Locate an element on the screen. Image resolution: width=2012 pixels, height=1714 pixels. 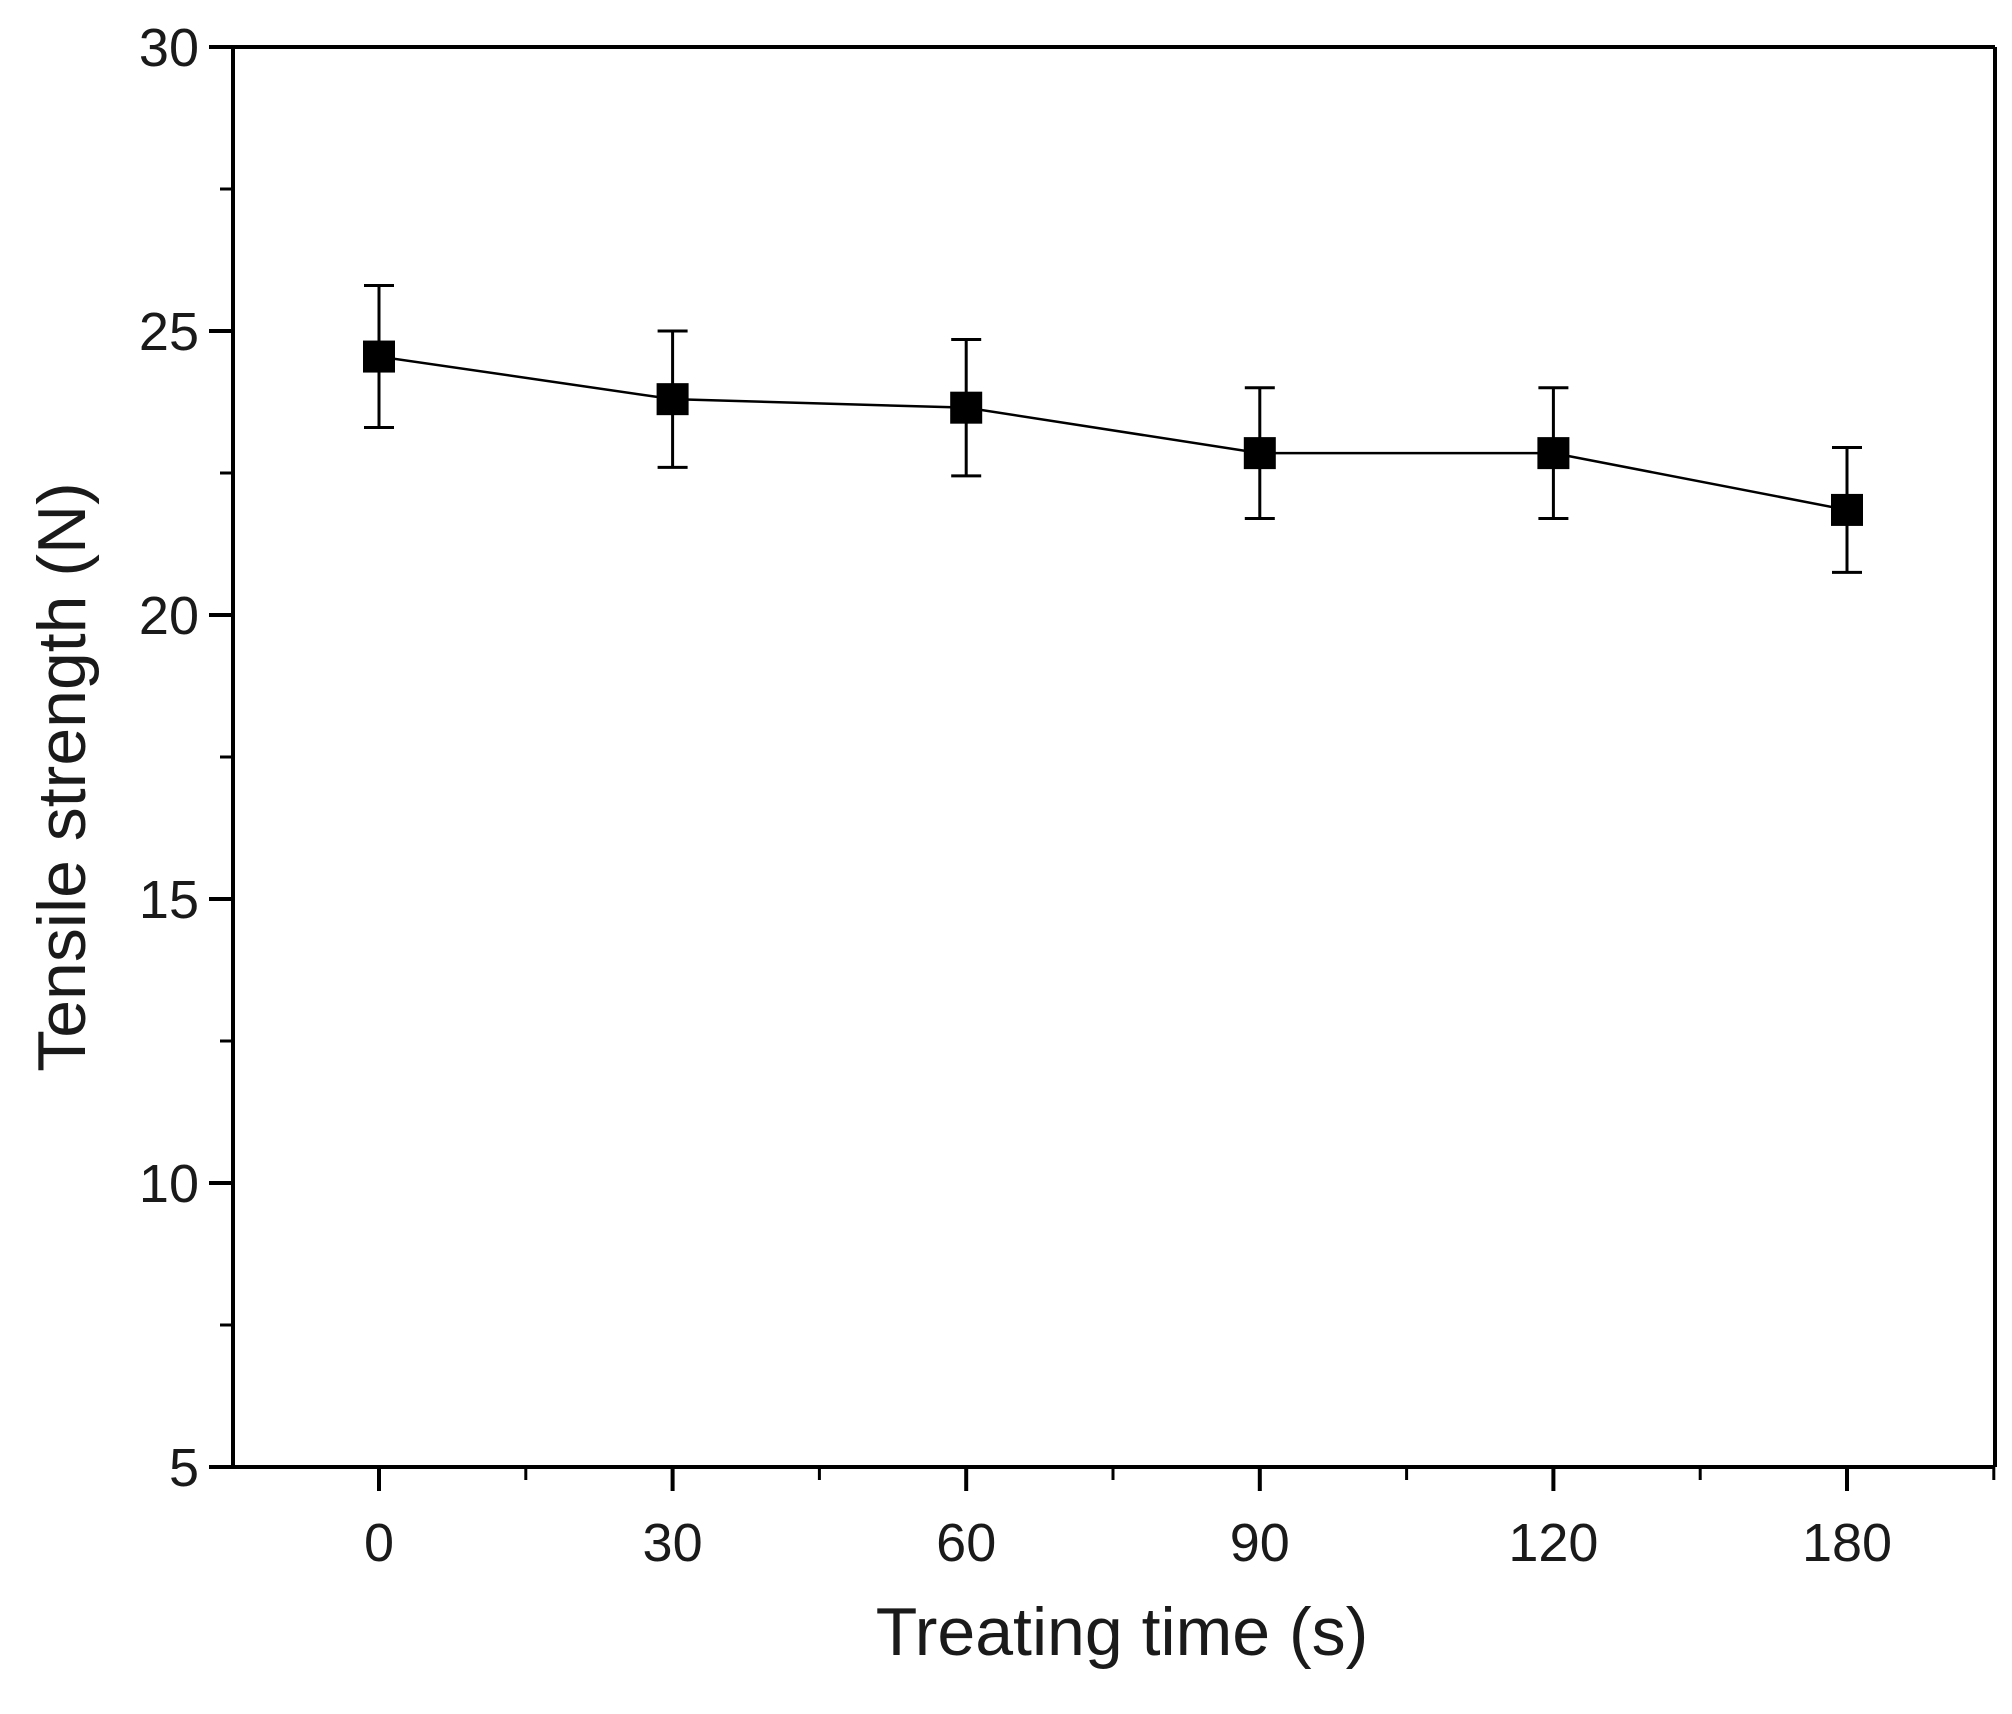
x-axis-title: Treating time (s) is located at coordinates (1122, 1632).